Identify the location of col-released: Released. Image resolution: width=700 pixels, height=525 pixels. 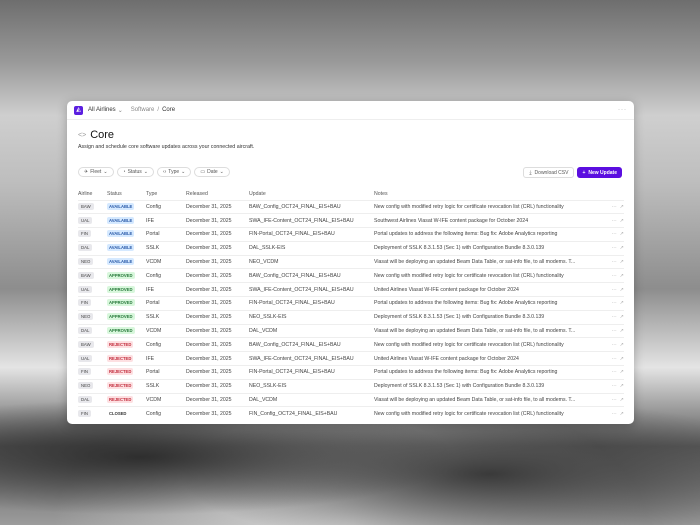
(197, 193).